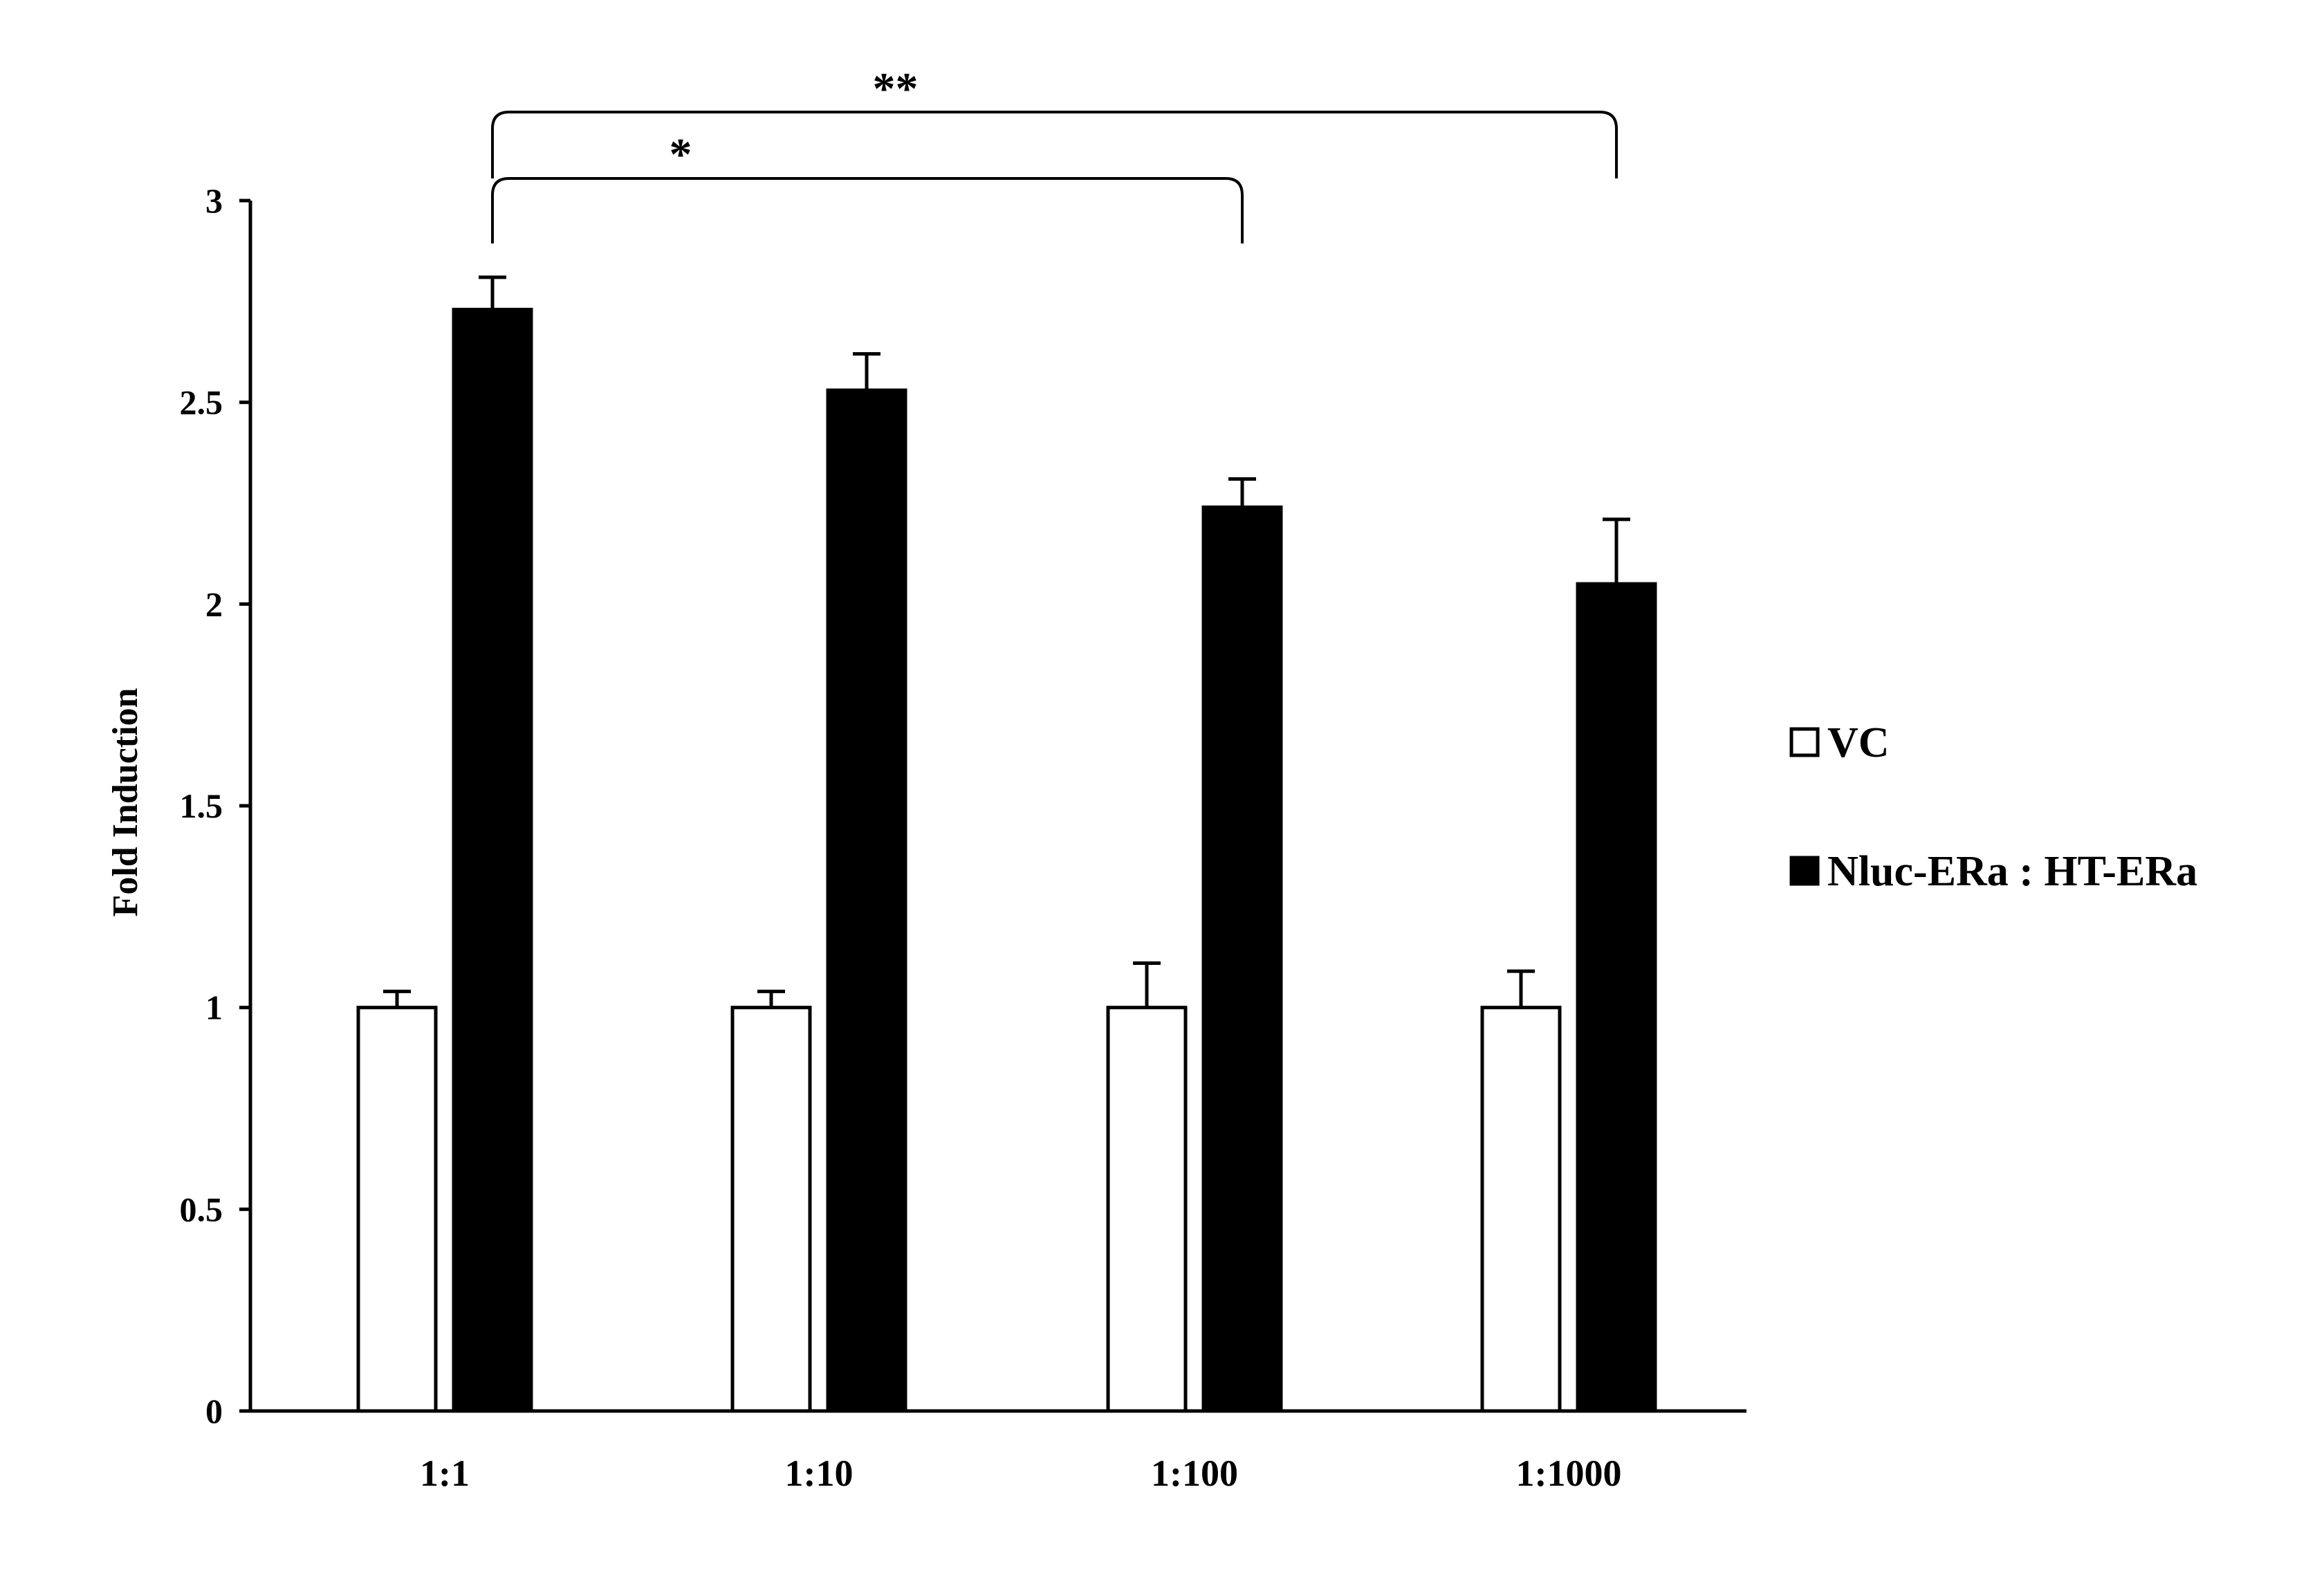  Describe the element at coordinates (1194, 1473) in the screenshot. I see `x-tick-label: 1:100` at that location.